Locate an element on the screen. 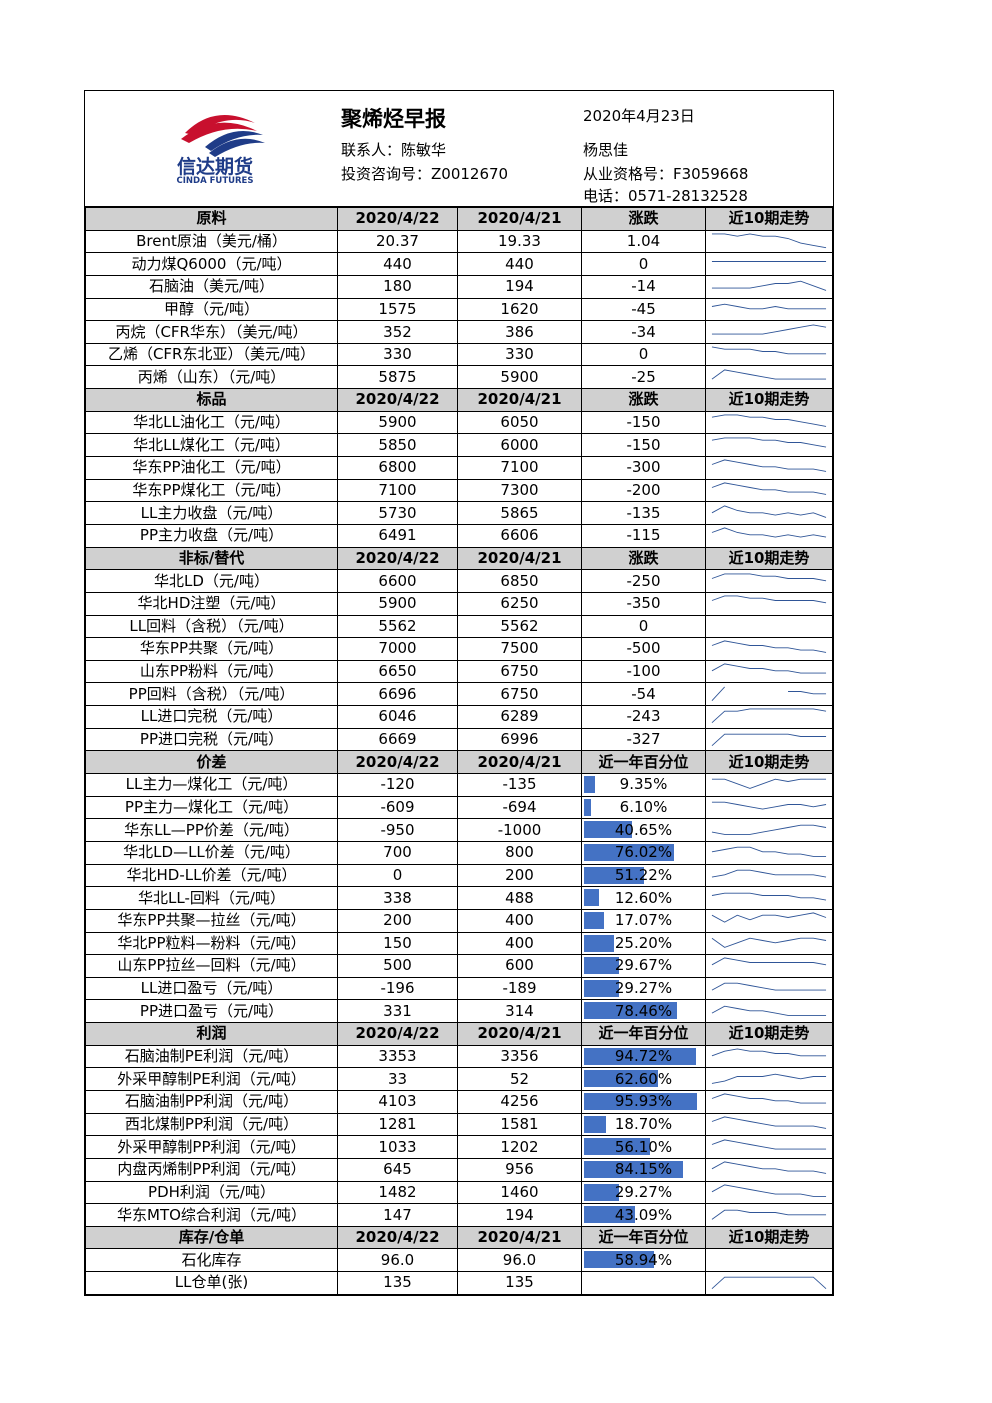  row-label: LL进口完税（元/吨） is located at coordinates (211, 717).